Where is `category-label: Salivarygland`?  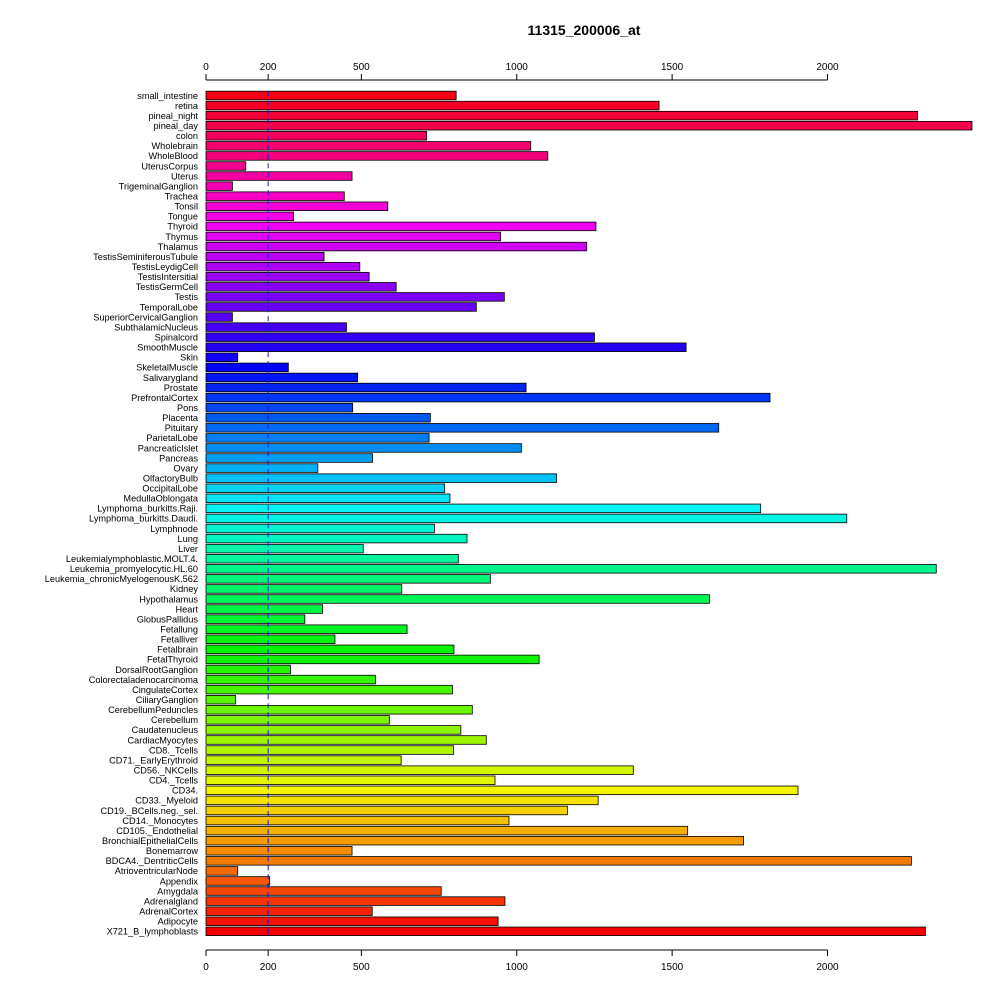 category-label: Salivarygland is located at coordinates (170, 378).